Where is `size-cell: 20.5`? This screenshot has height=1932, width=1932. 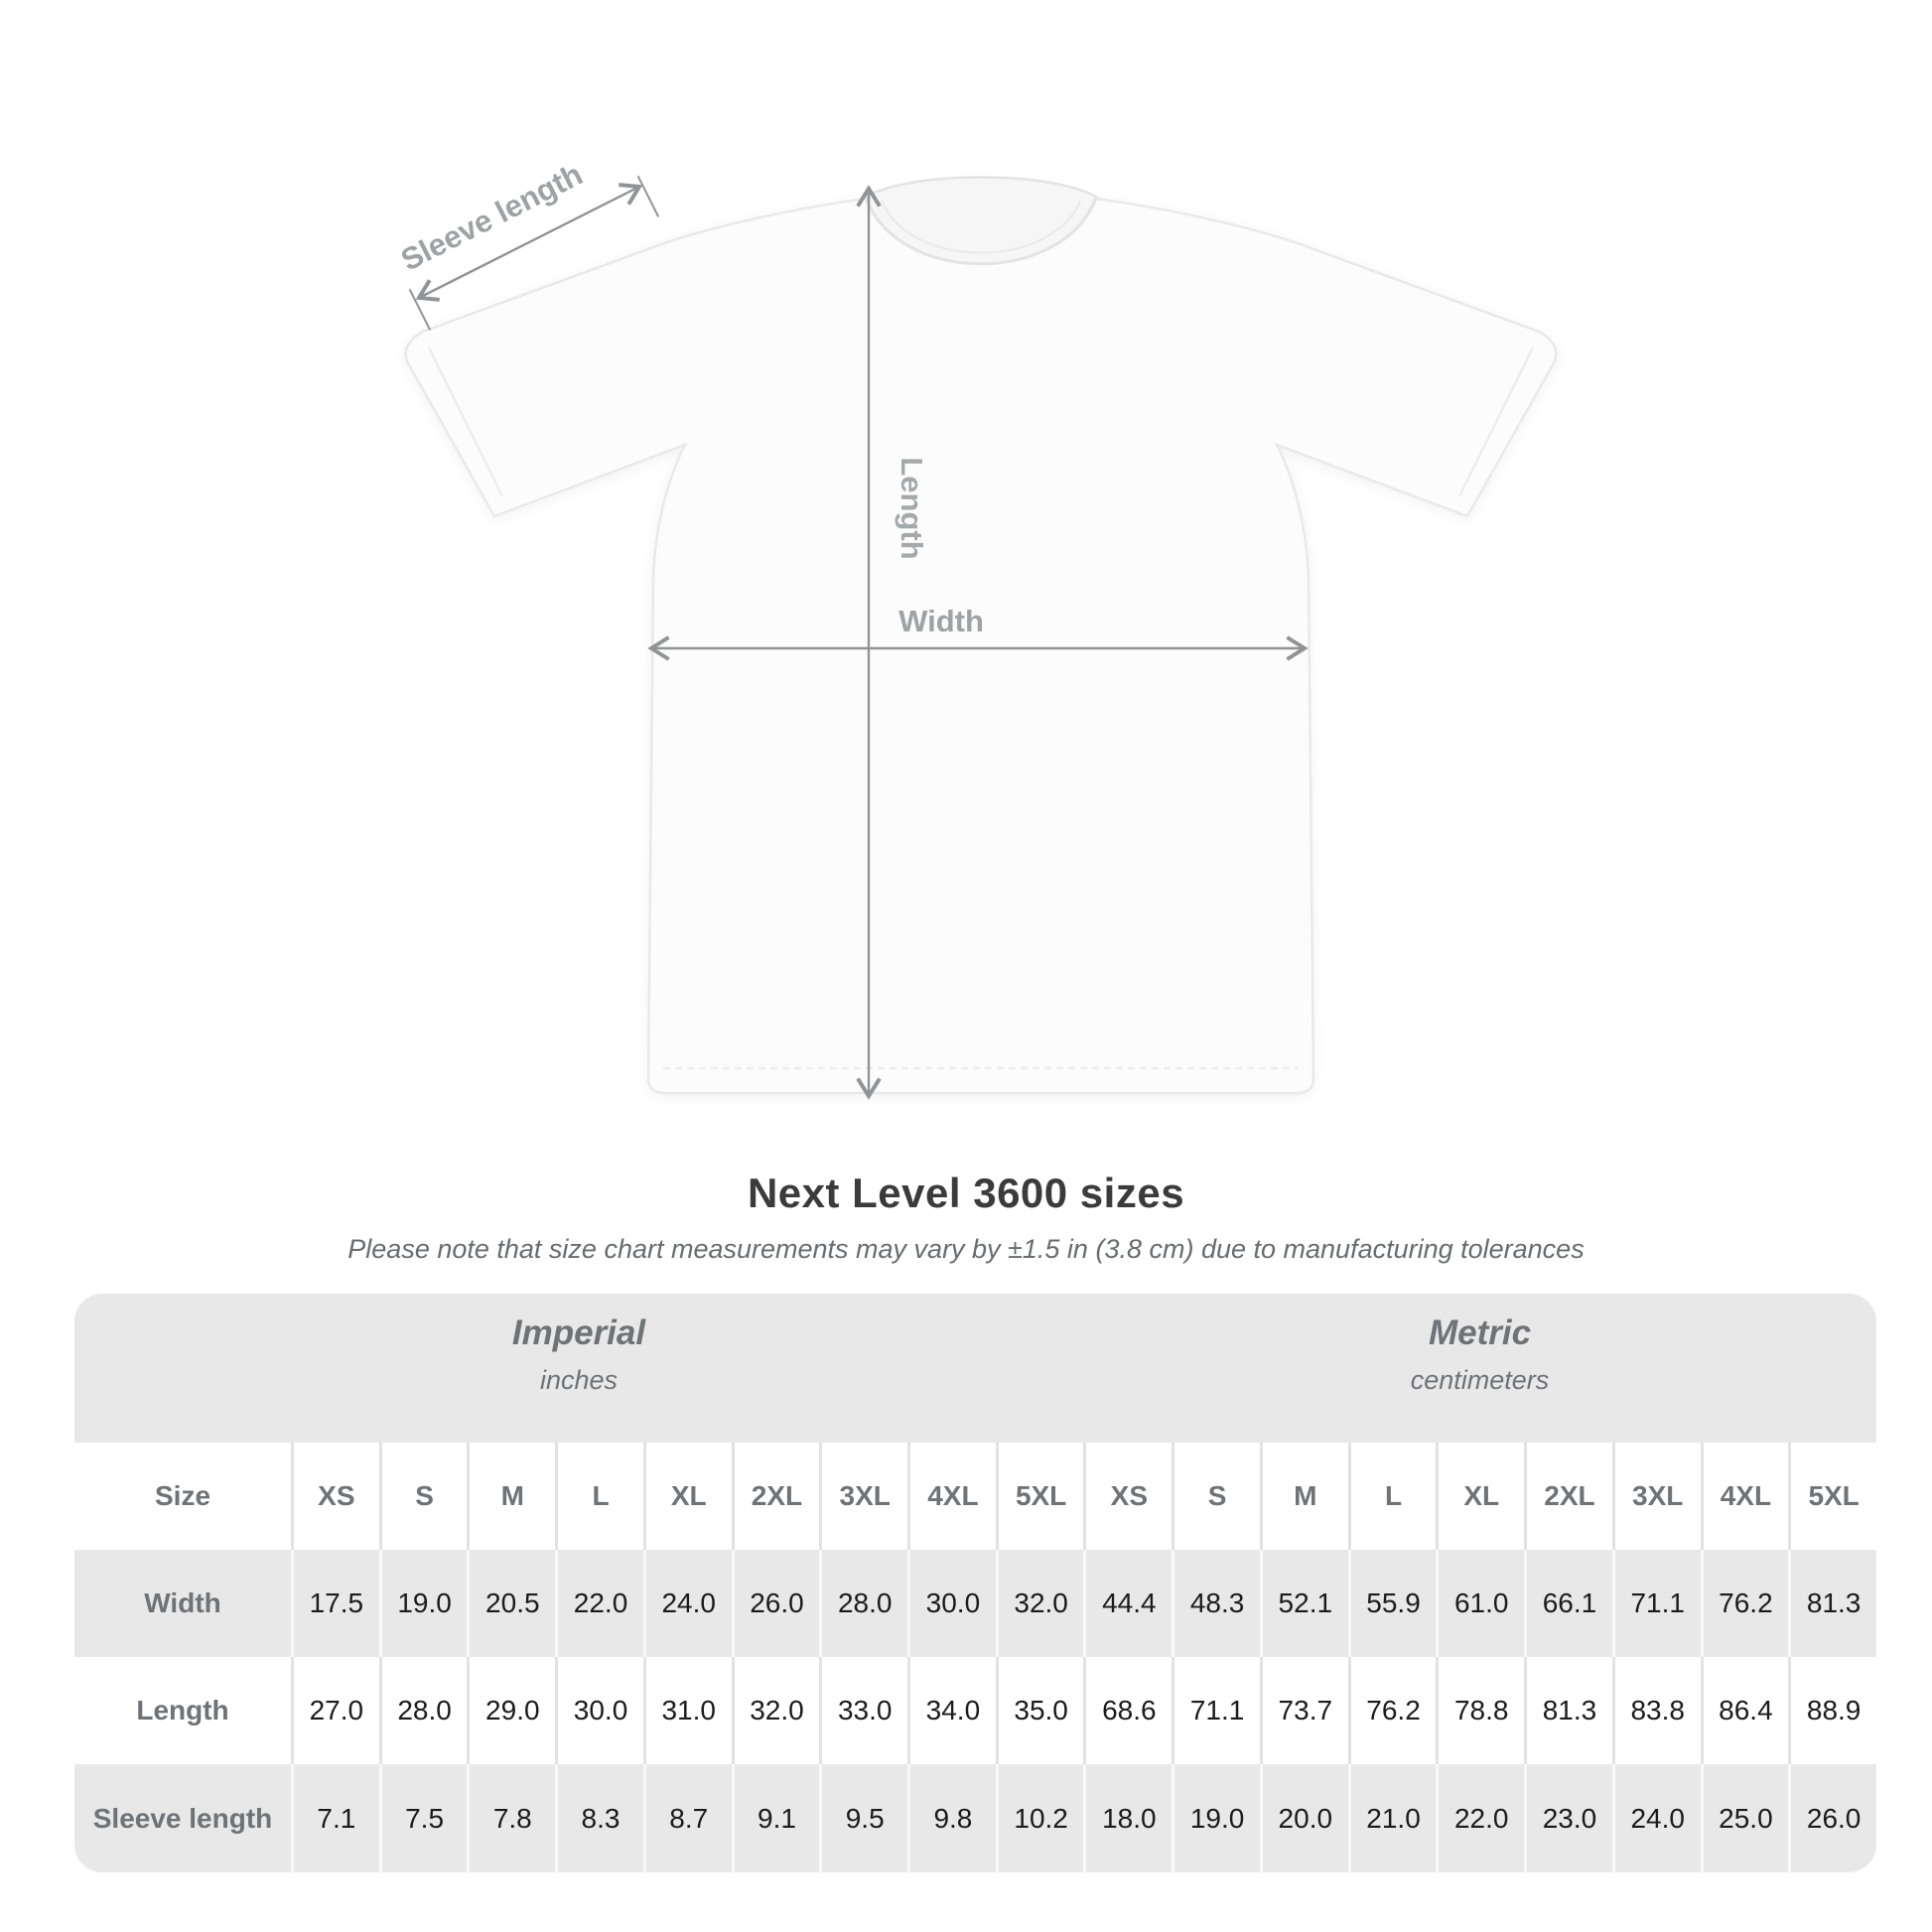 size-cell: 20.5 is located at coordinates (511, 1603).